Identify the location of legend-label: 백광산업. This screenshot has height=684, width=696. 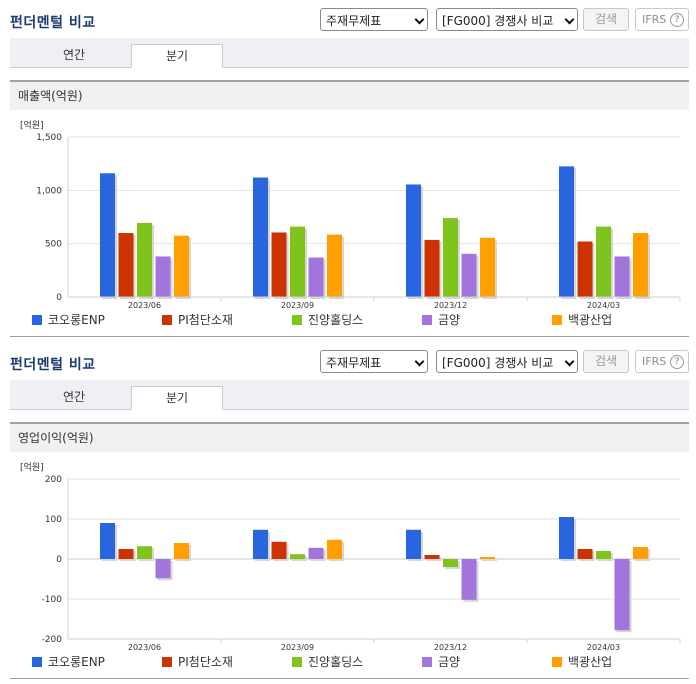
(590, 320).